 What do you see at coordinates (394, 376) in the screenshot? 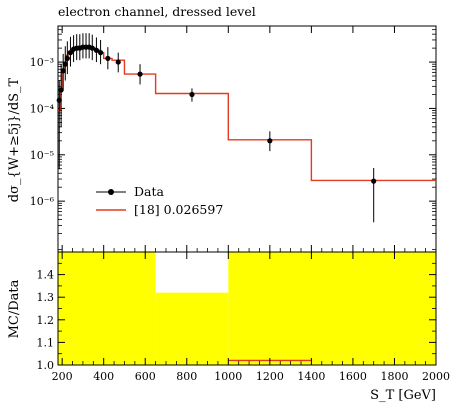
I see `ratio-x-tick-label-8: 1800` at bounding box center [394, 376].